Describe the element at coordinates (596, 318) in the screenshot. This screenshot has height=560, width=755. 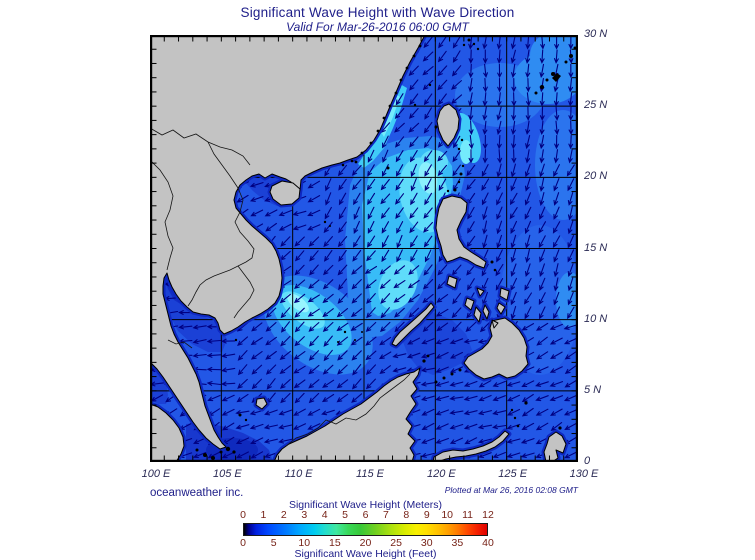
I see `lat-tick-label: 10 N` at that location.